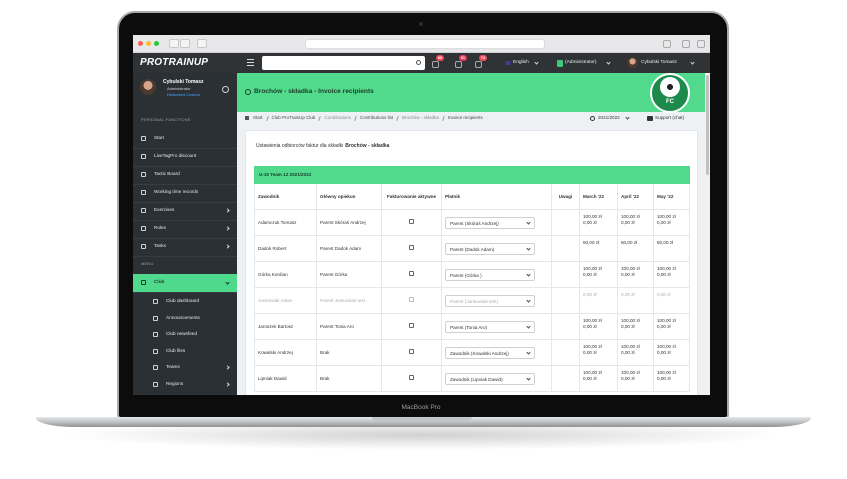 This screenshot has height=479, width=847. I want to click on payer-select: Zawodnik (Lipniak Dawid), so click(490, 378).